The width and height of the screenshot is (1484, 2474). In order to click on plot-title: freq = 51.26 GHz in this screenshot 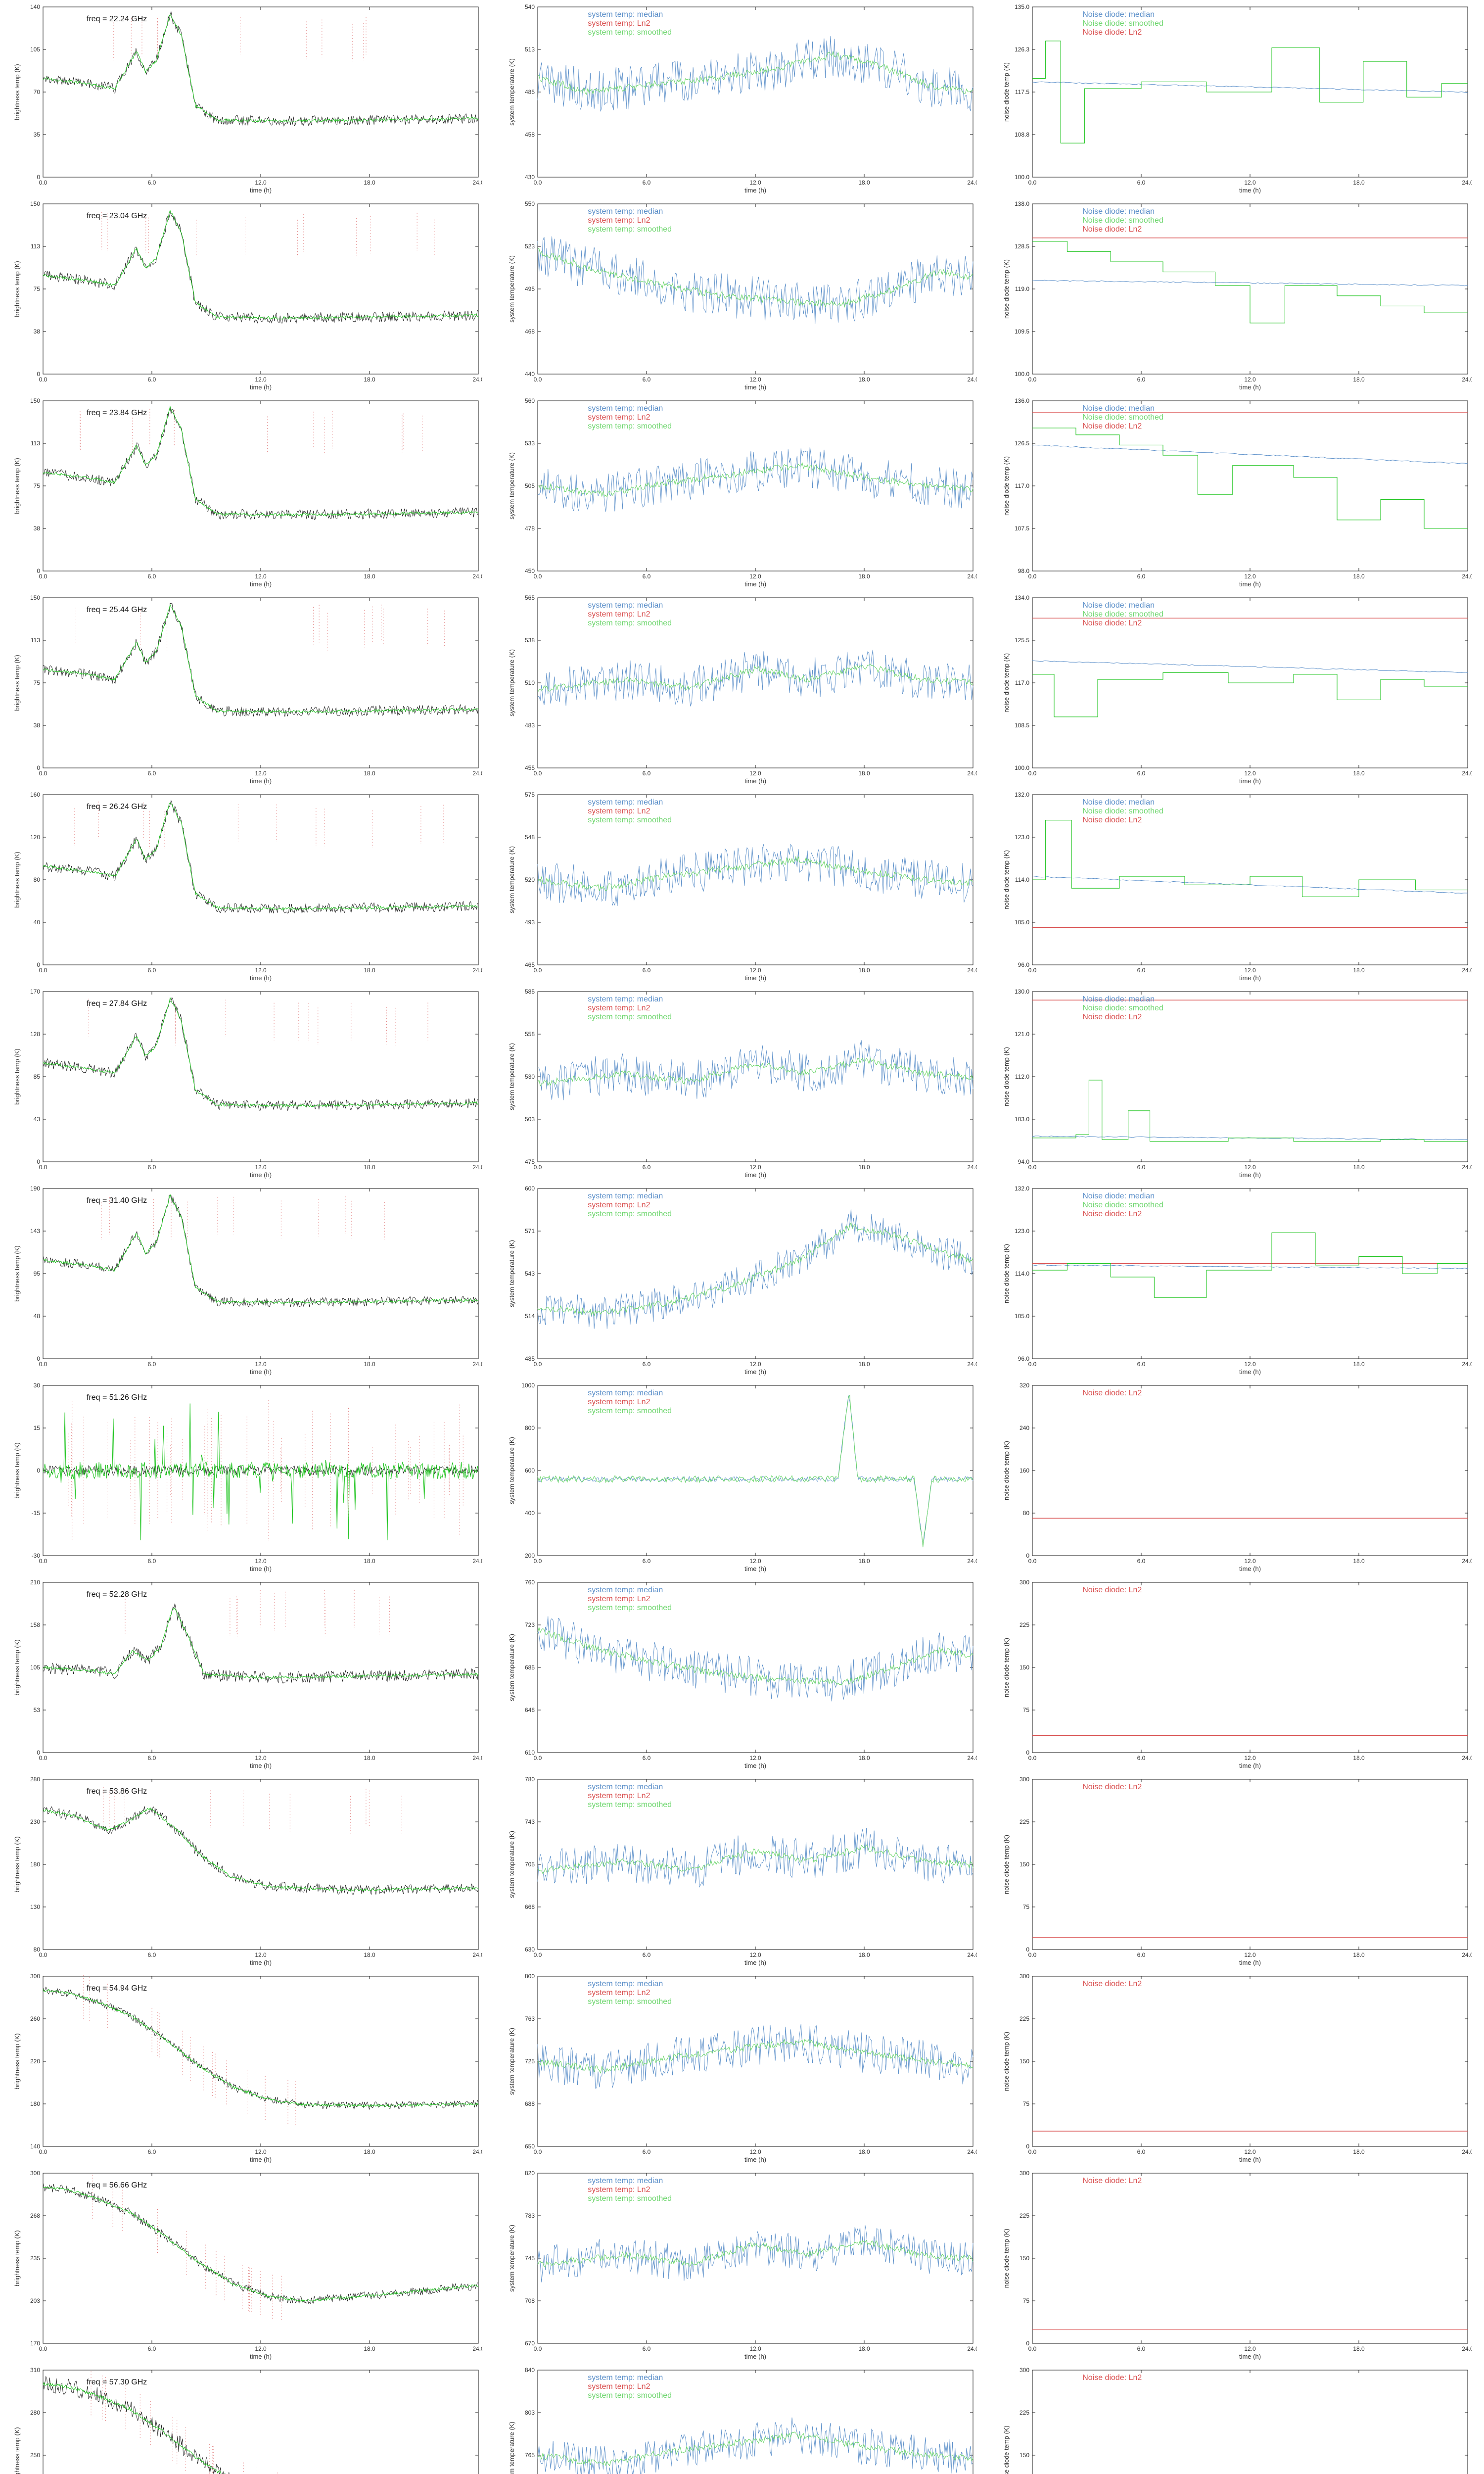, I will do `click(117, 1397)`.